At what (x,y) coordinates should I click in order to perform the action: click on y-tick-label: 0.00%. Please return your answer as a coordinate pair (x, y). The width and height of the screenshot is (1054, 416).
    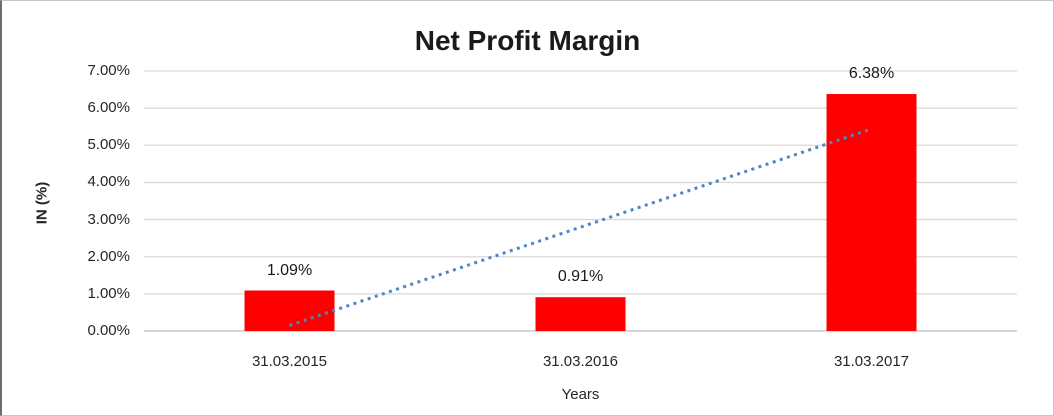
    Looking at the image, I should click on (108, 330).